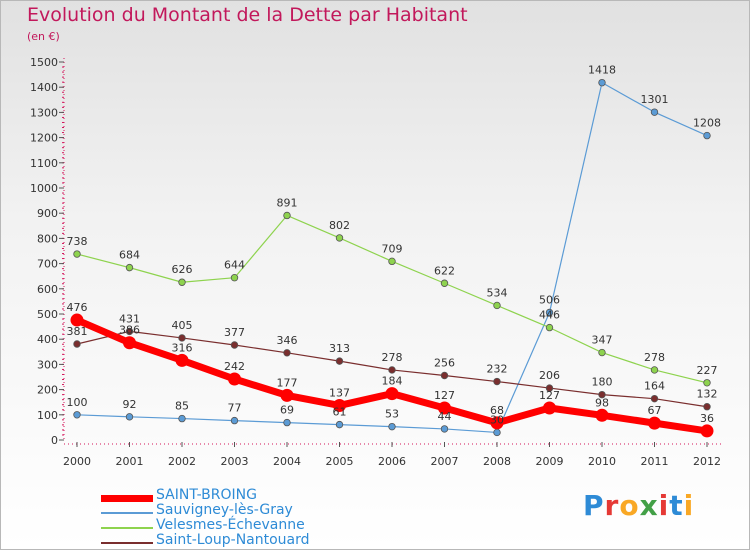 Image resolution: width=750 pixels, height=550 pixels. I want to click on data-label: 232, so click(497, 369).